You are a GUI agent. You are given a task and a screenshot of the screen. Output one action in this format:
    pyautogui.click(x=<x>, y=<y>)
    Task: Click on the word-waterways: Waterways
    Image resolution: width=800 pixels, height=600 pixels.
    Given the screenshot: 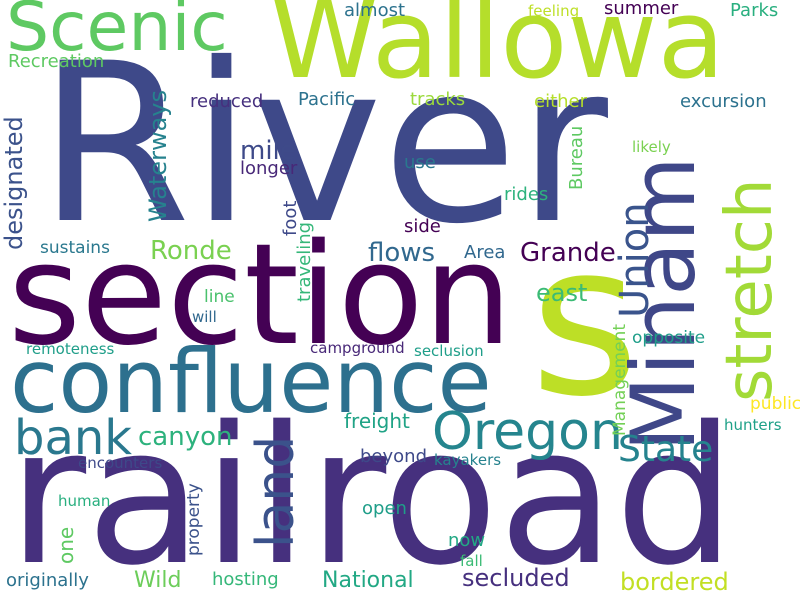 What is the action you would take?
    pyautogui.click(x=158, y=156)
    